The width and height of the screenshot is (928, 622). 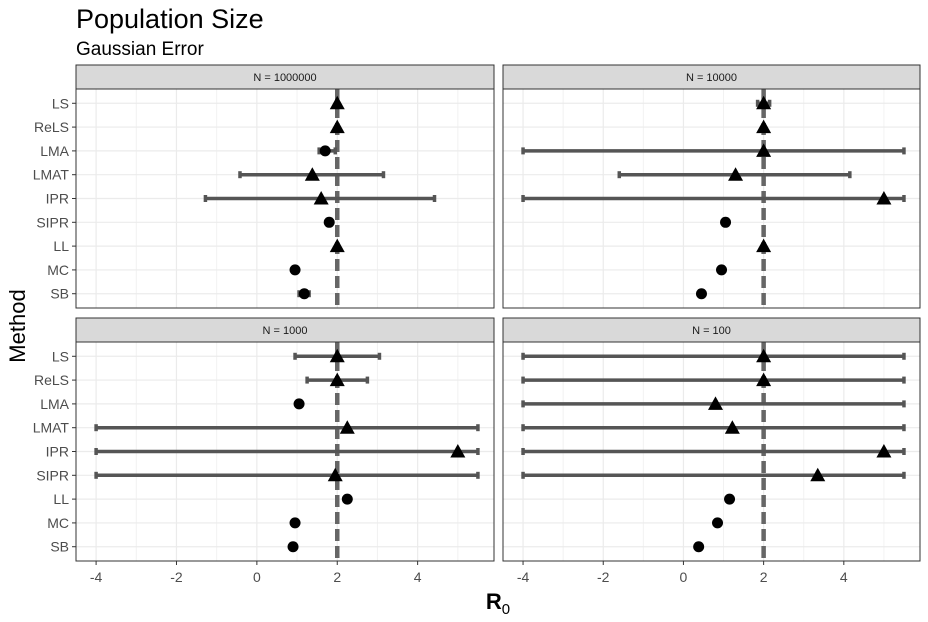 I want to click on y-axis-label: Method, so click(x=17, y=325).